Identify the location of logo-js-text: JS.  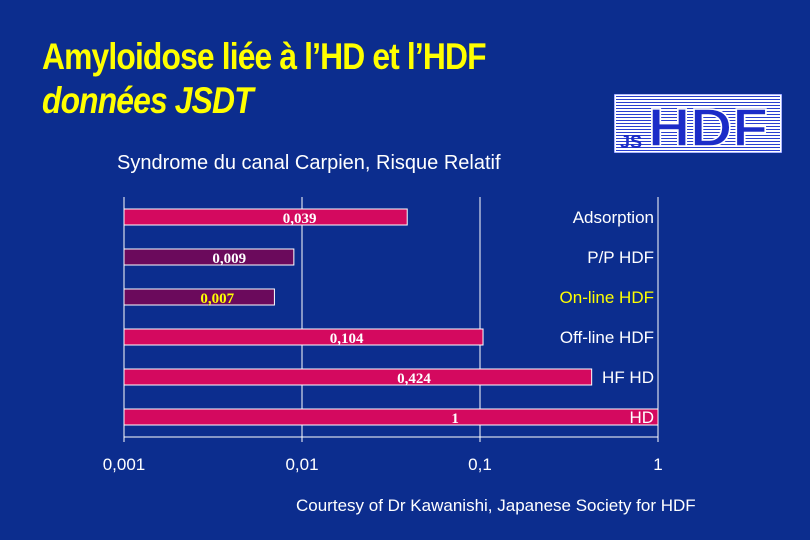
(631, 142).